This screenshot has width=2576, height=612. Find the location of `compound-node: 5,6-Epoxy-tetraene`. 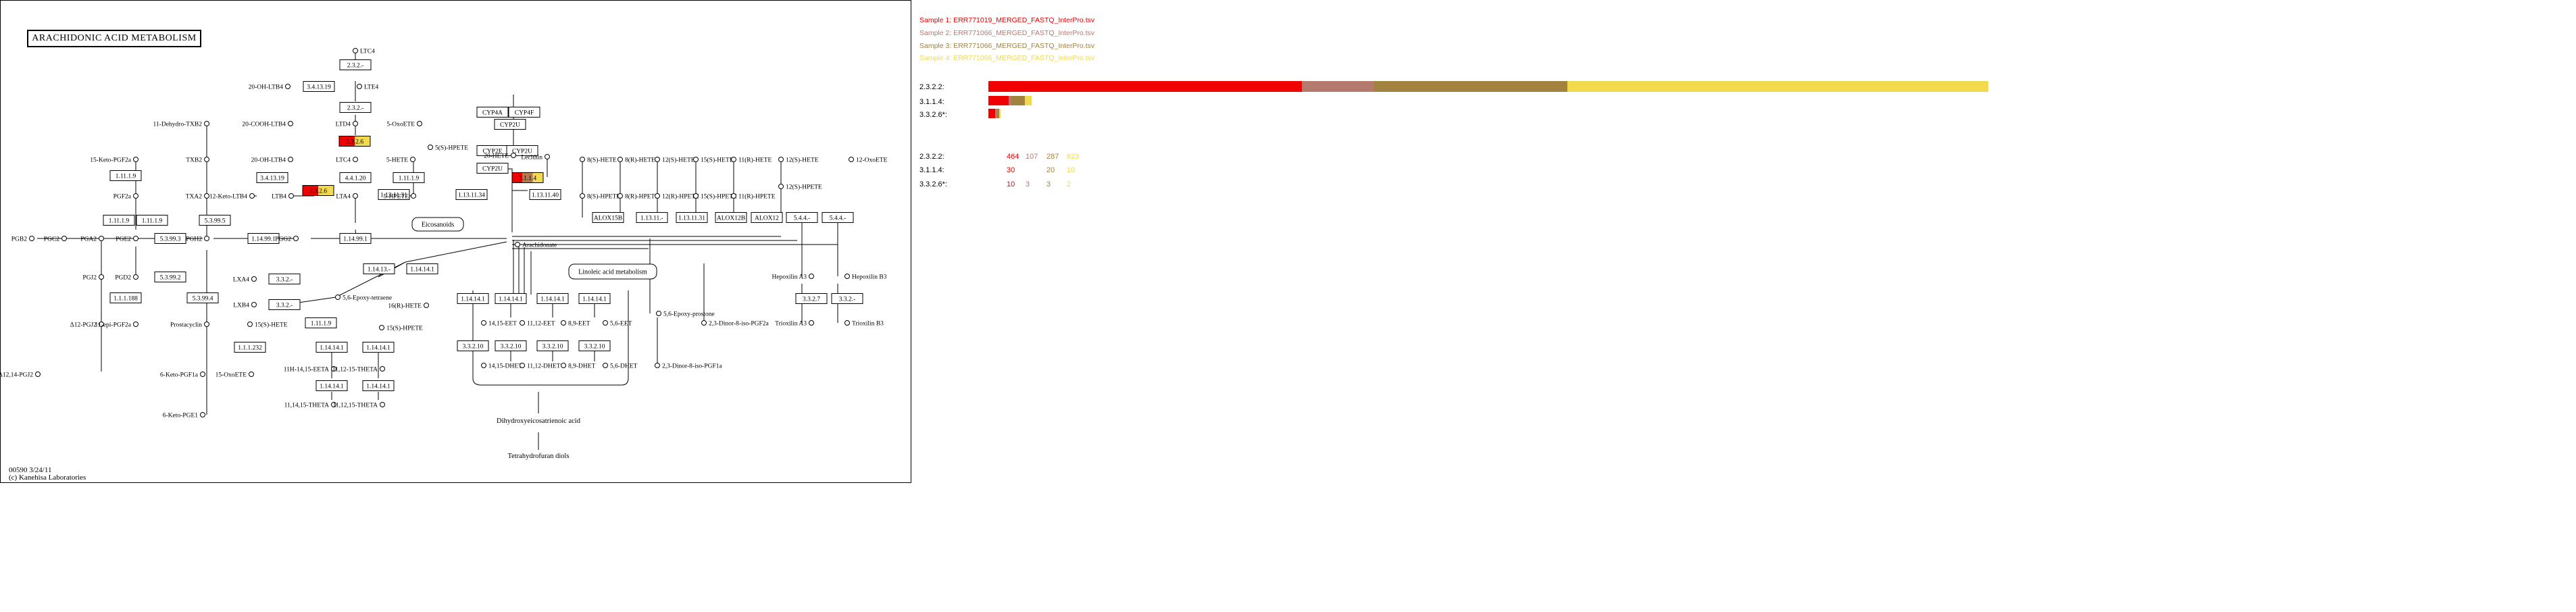

compound-node: 5,6-Epoxy-tetraene is located at coordinates (364, 298).